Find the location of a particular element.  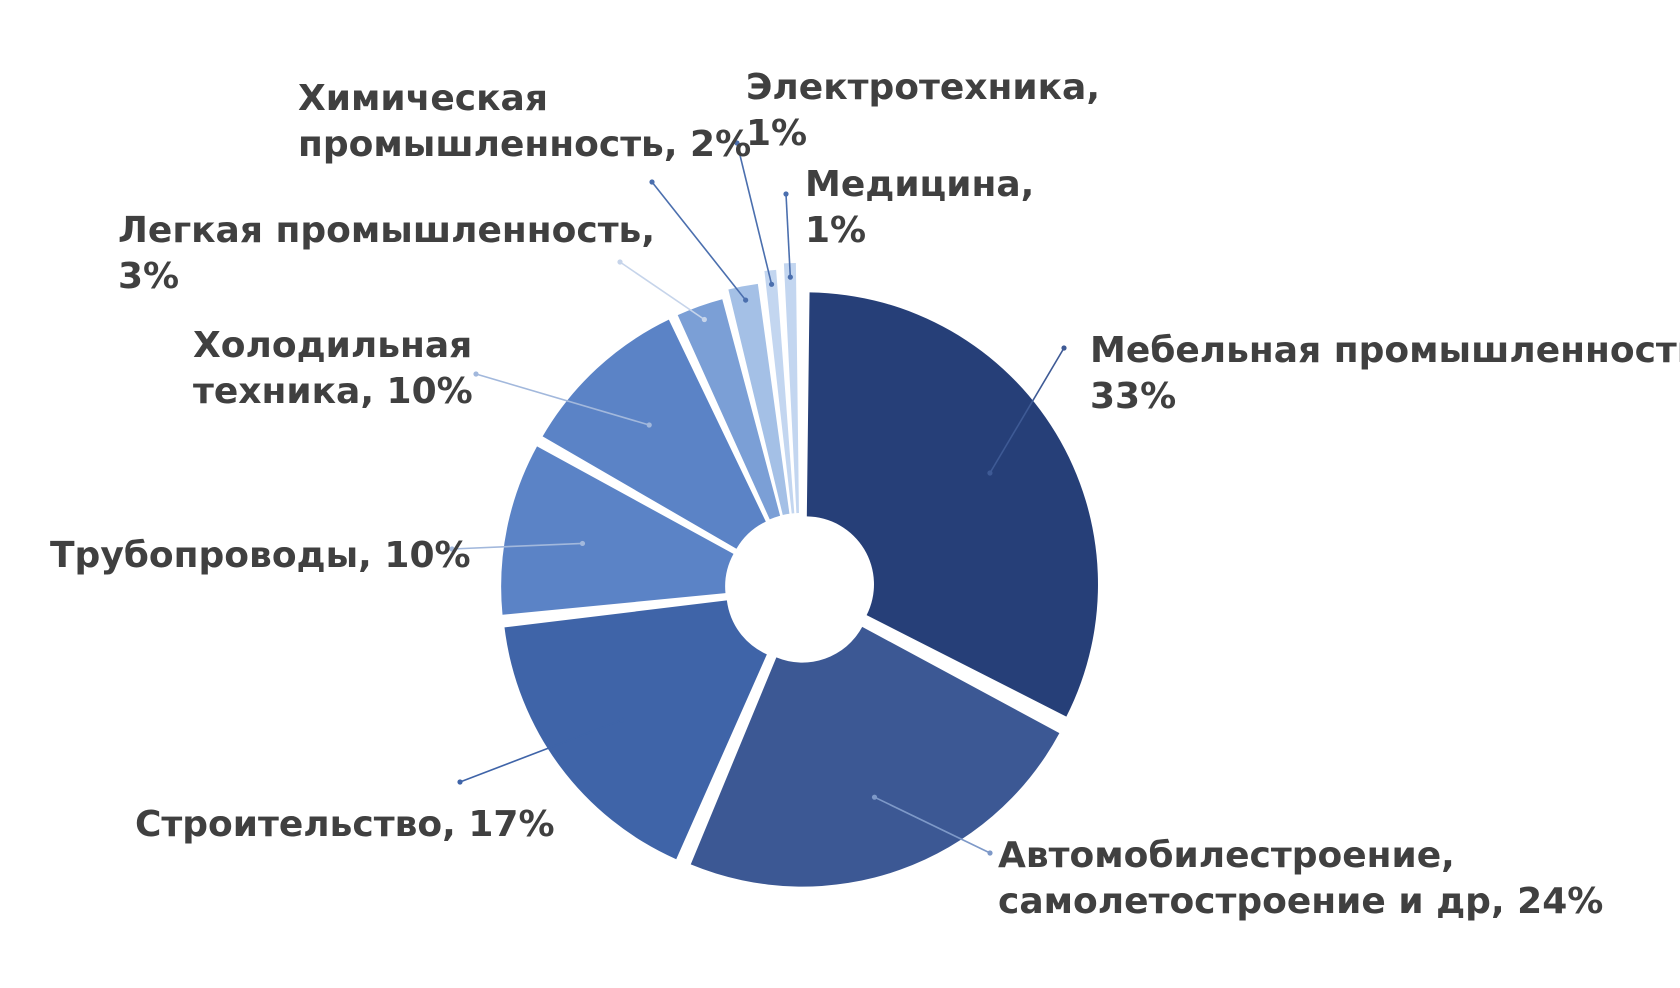

leader-dot-6-inner is located at coordinates (704, 319).